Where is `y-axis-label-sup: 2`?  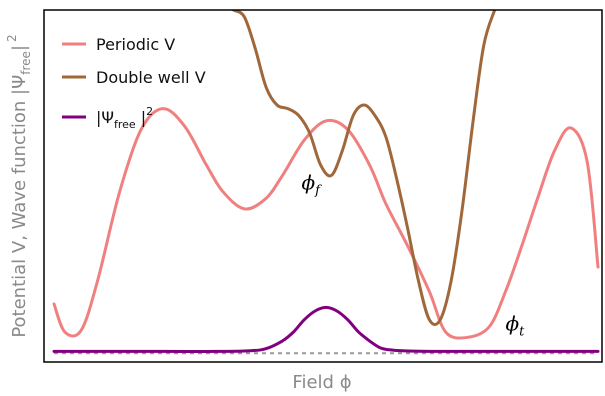
y-axis-label-sup: 2 is located at coordinates (12, 38).